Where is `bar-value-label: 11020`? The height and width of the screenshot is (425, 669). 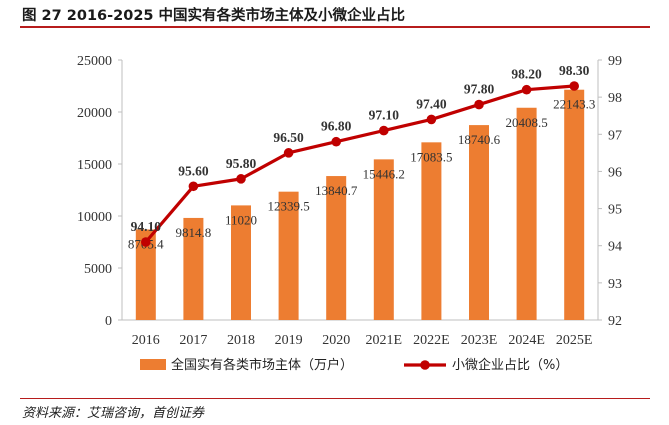 bar-value-label: 11020 is located at coordinates (241, 219).